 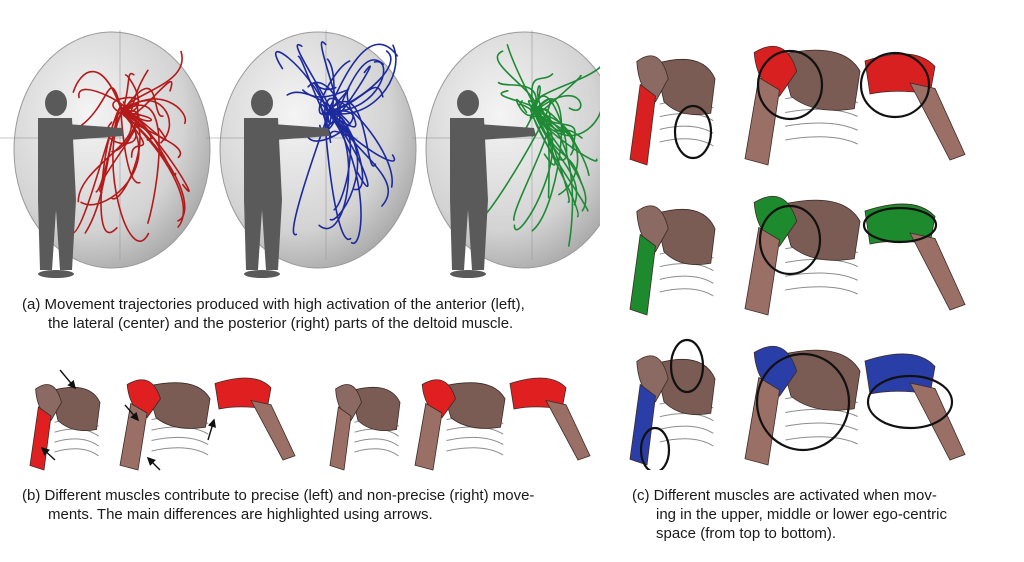 I want to click on trajectories, so click(x=337, y=142).